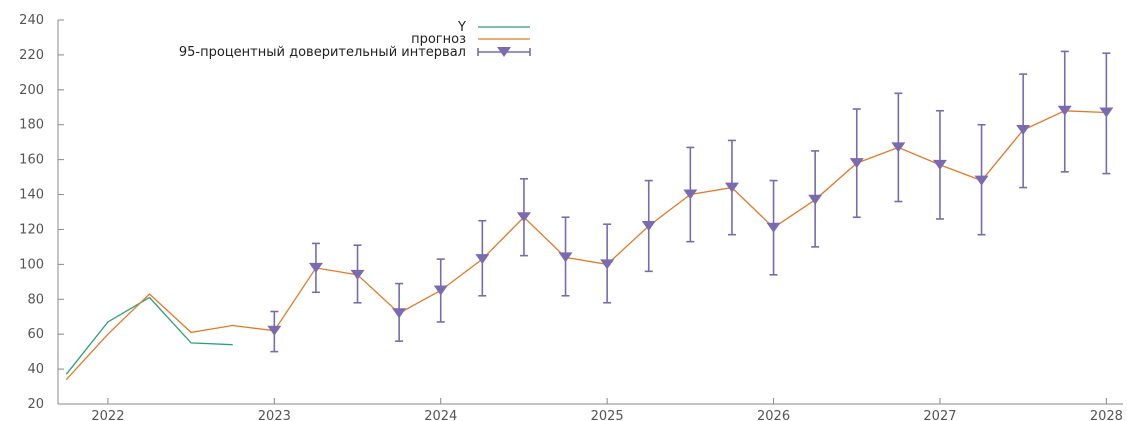 This screenshot has height=421, width=1127. I want to click on x-tick-label: 2024, so click(440, 415).